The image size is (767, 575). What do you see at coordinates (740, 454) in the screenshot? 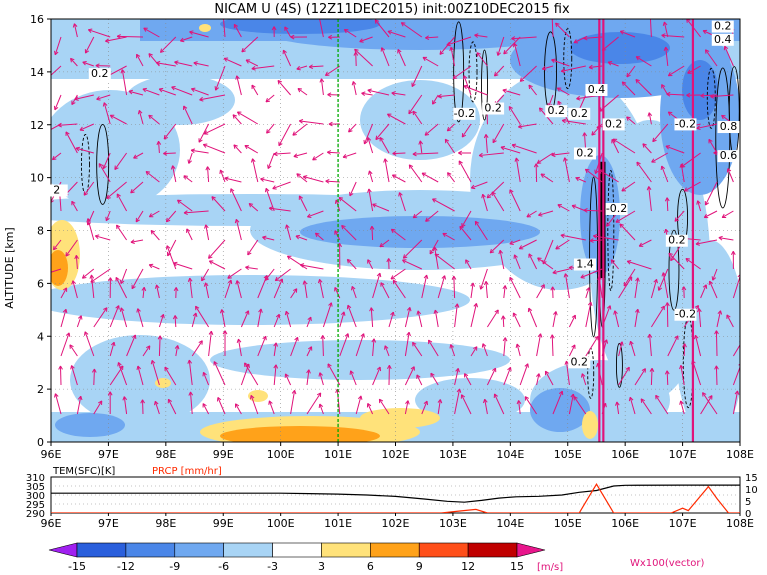
I see `x-tick-label: 108E` at bounding box center [740, 454].